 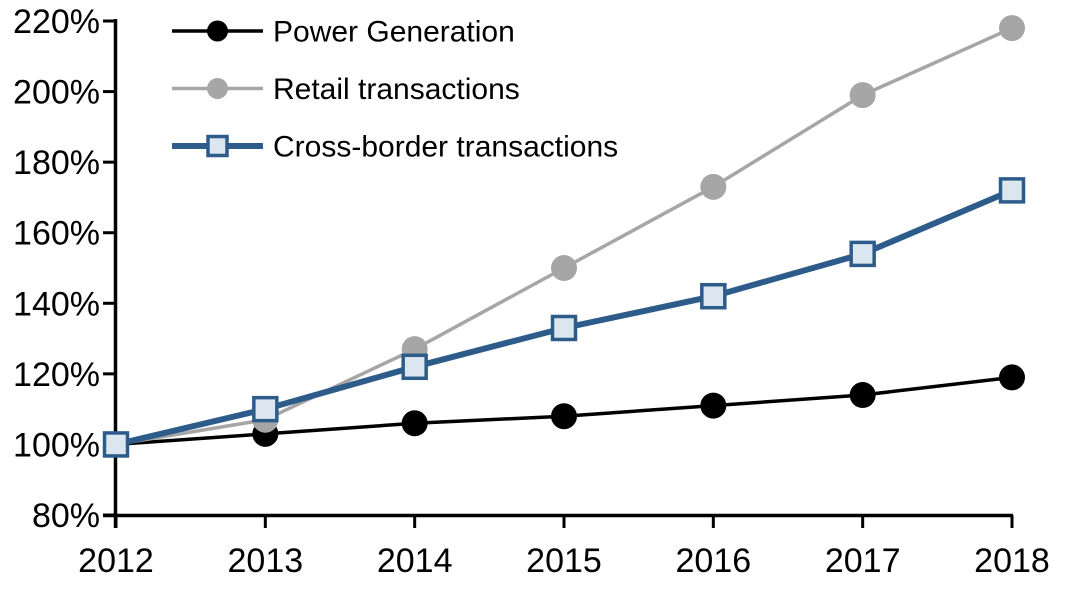 I want to click on y-axis-tick-label: 80%, so click(x=66, y=516).